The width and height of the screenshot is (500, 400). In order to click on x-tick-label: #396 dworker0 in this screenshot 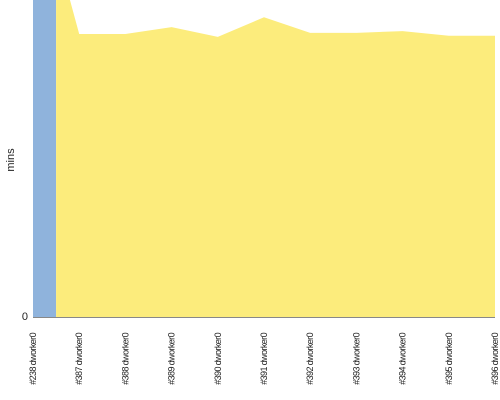, I will do `click(495, 358)`.